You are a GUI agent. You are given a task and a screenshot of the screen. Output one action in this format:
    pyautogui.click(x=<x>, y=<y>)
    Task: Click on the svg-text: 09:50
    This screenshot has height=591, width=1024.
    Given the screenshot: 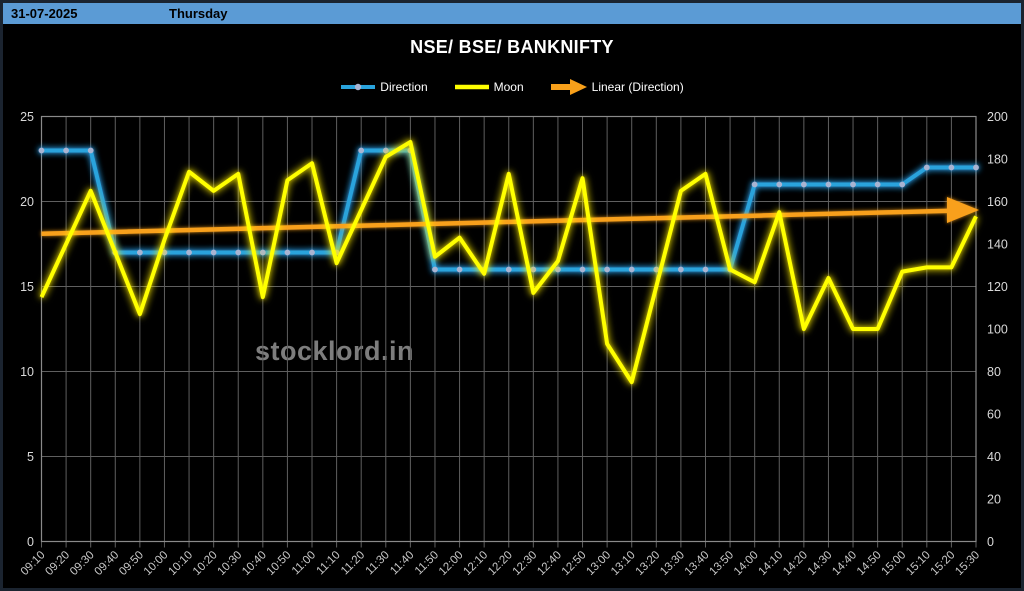 What is the action you would take?
    pyautogui.click(x=131, y=563)
    